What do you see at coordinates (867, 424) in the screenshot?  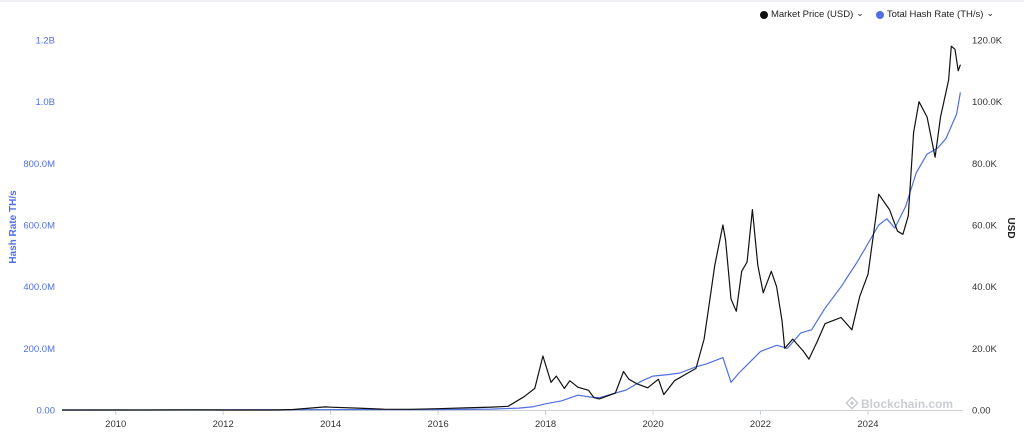 I see `x-tick-label: 2024` at bounding box center [867, 424].